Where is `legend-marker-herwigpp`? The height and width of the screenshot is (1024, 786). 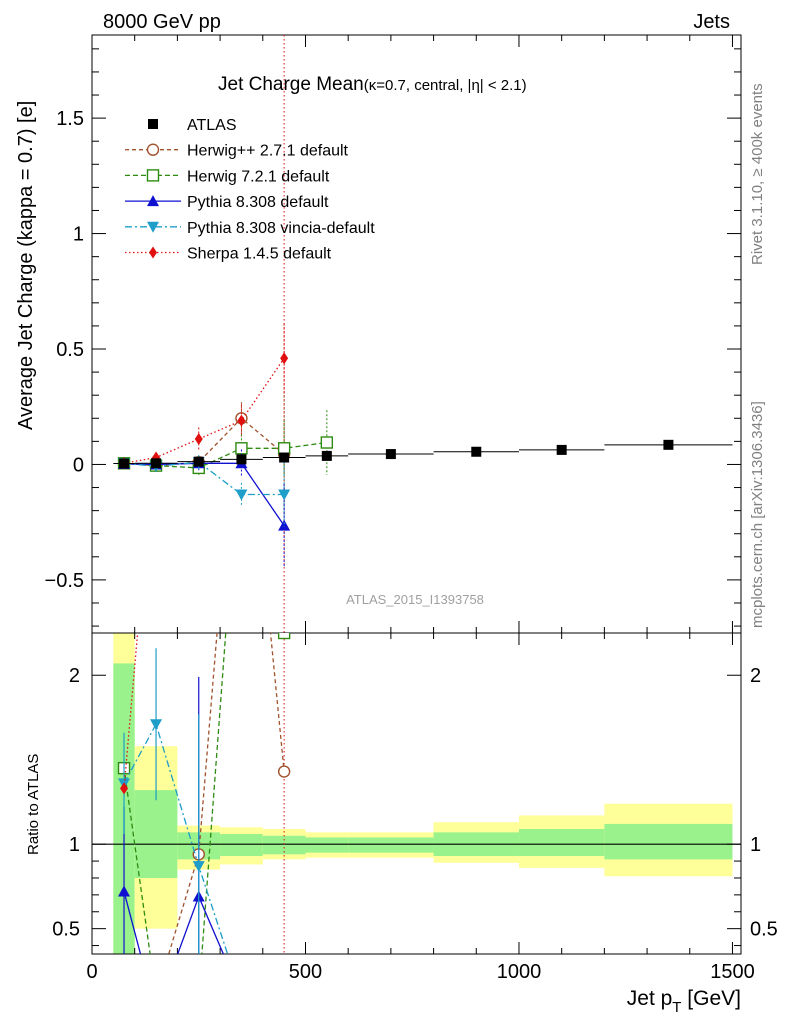
legend-marker-herwigpp is located at coordinates (153, 149).